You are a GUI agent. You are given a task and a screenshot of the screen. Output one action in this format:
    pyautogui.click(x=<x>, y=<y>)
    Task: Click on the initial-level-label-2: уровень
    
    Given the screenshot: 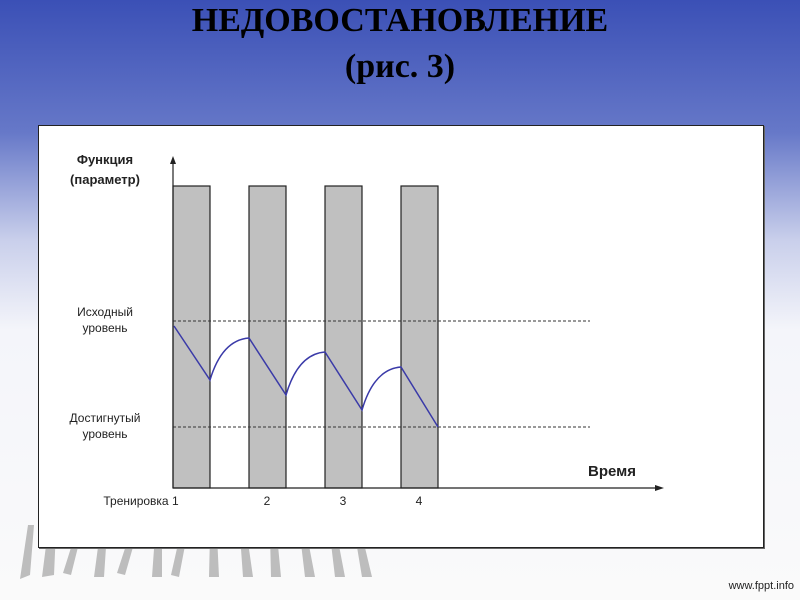 What is the action you would take?
    pyautogui.click(x=104, y=328)
    